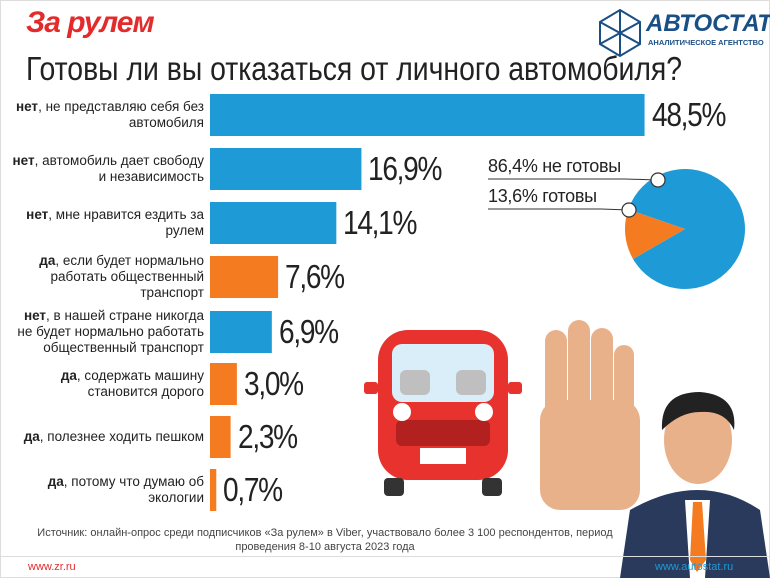 This screenshot has height=578, width=770. Describe the element at coordinates (273, 383) in the screenshot. I see `value-label: 3,0%` at that location.